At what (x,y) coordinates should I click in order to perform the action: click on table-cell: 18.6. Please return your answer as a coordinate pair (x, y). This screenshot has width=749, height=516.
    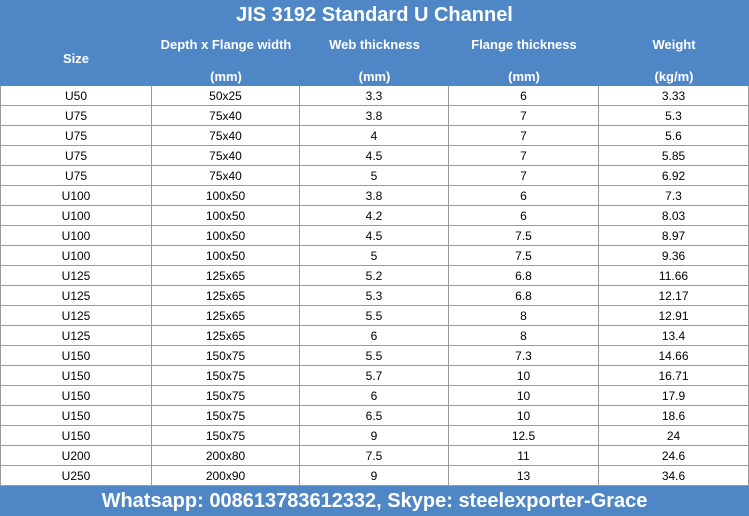
    Looking at the image, I should click on (674, 416).